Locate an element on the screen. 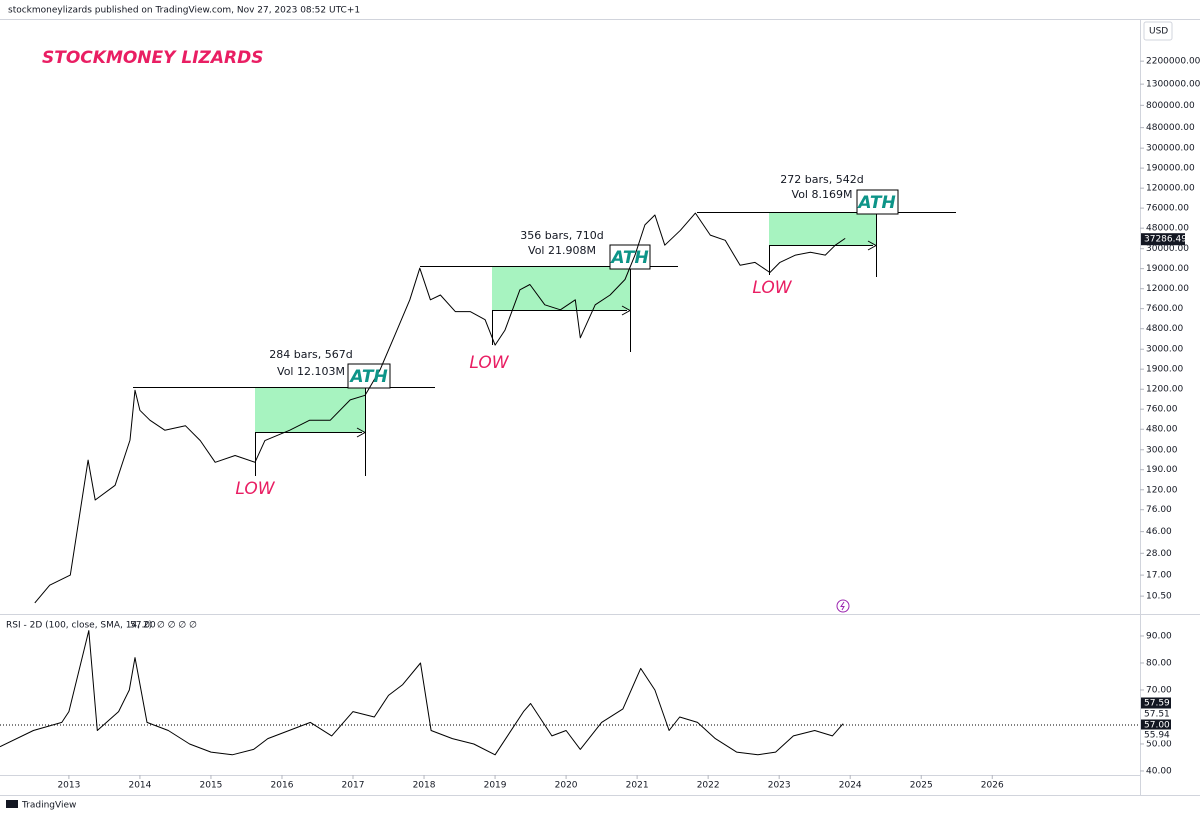  x-tick-label: 2026 is located at coordinates (992, 786).